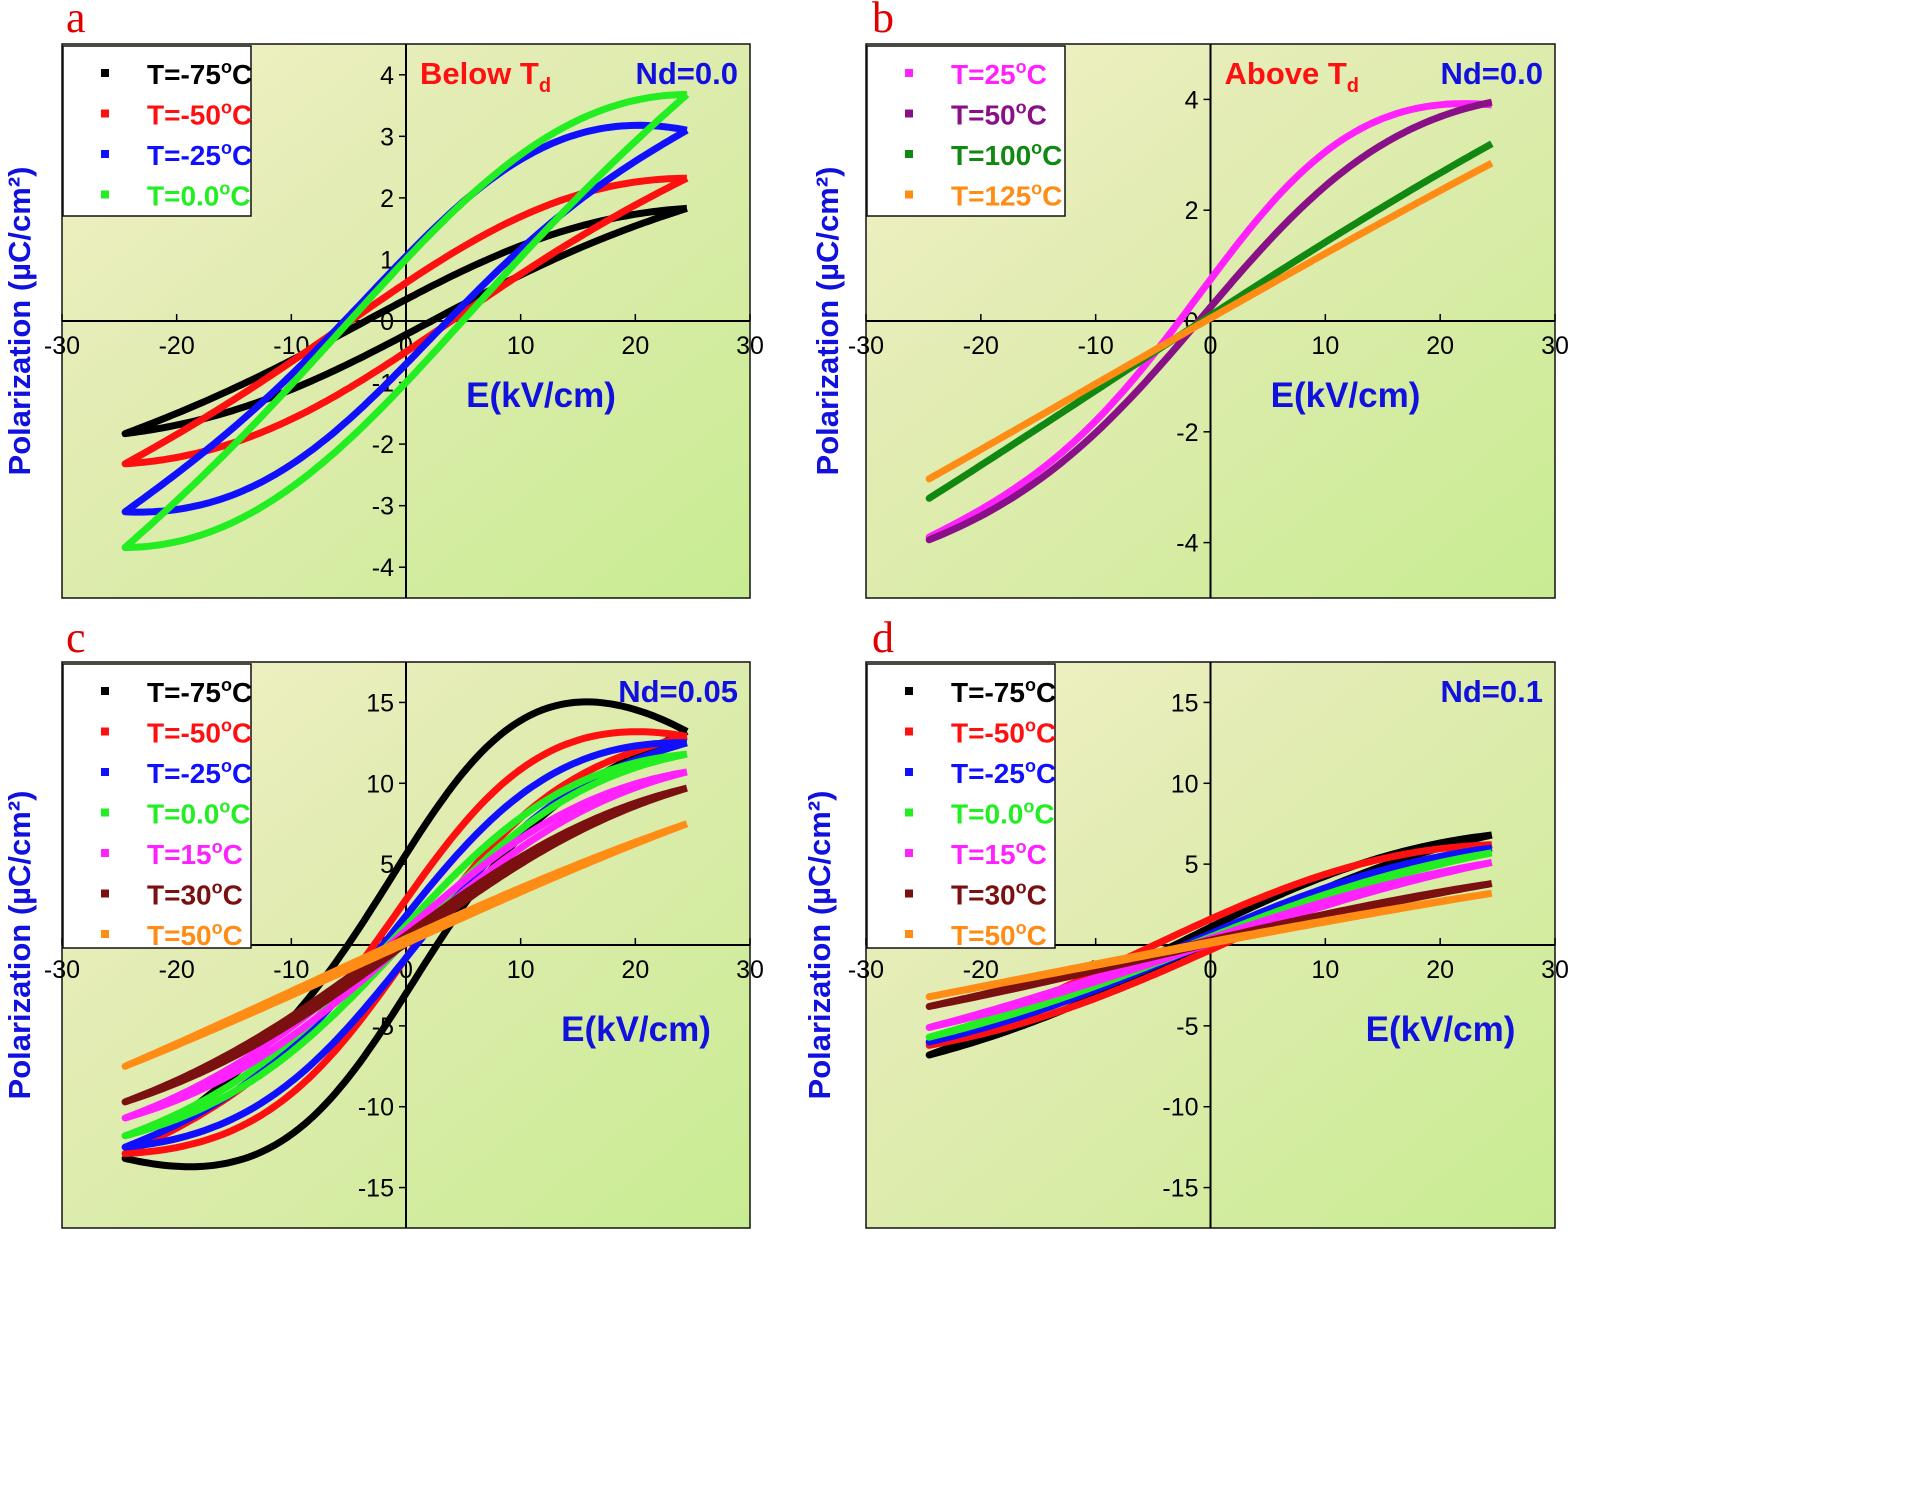 The width and height of the screenshot is (1909, 1496). I want to click on temperature-note: Above Td, so click(1292, 76).